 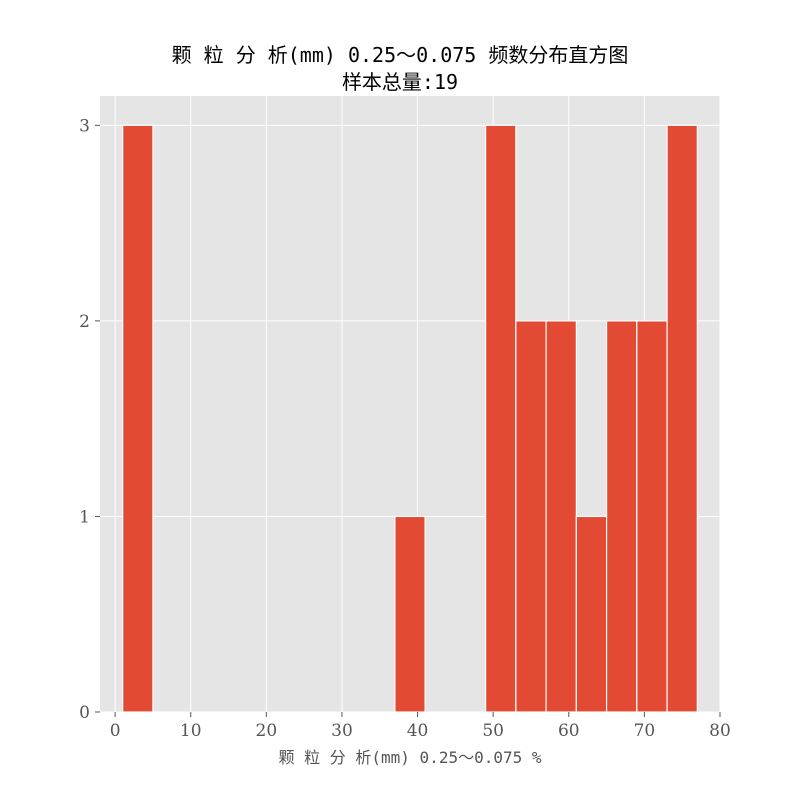 What do you see at coordinates (400, 82) in the screenshot?
I see `chart-subtitle: 样本总量:19` at bounding box center [400, 82].